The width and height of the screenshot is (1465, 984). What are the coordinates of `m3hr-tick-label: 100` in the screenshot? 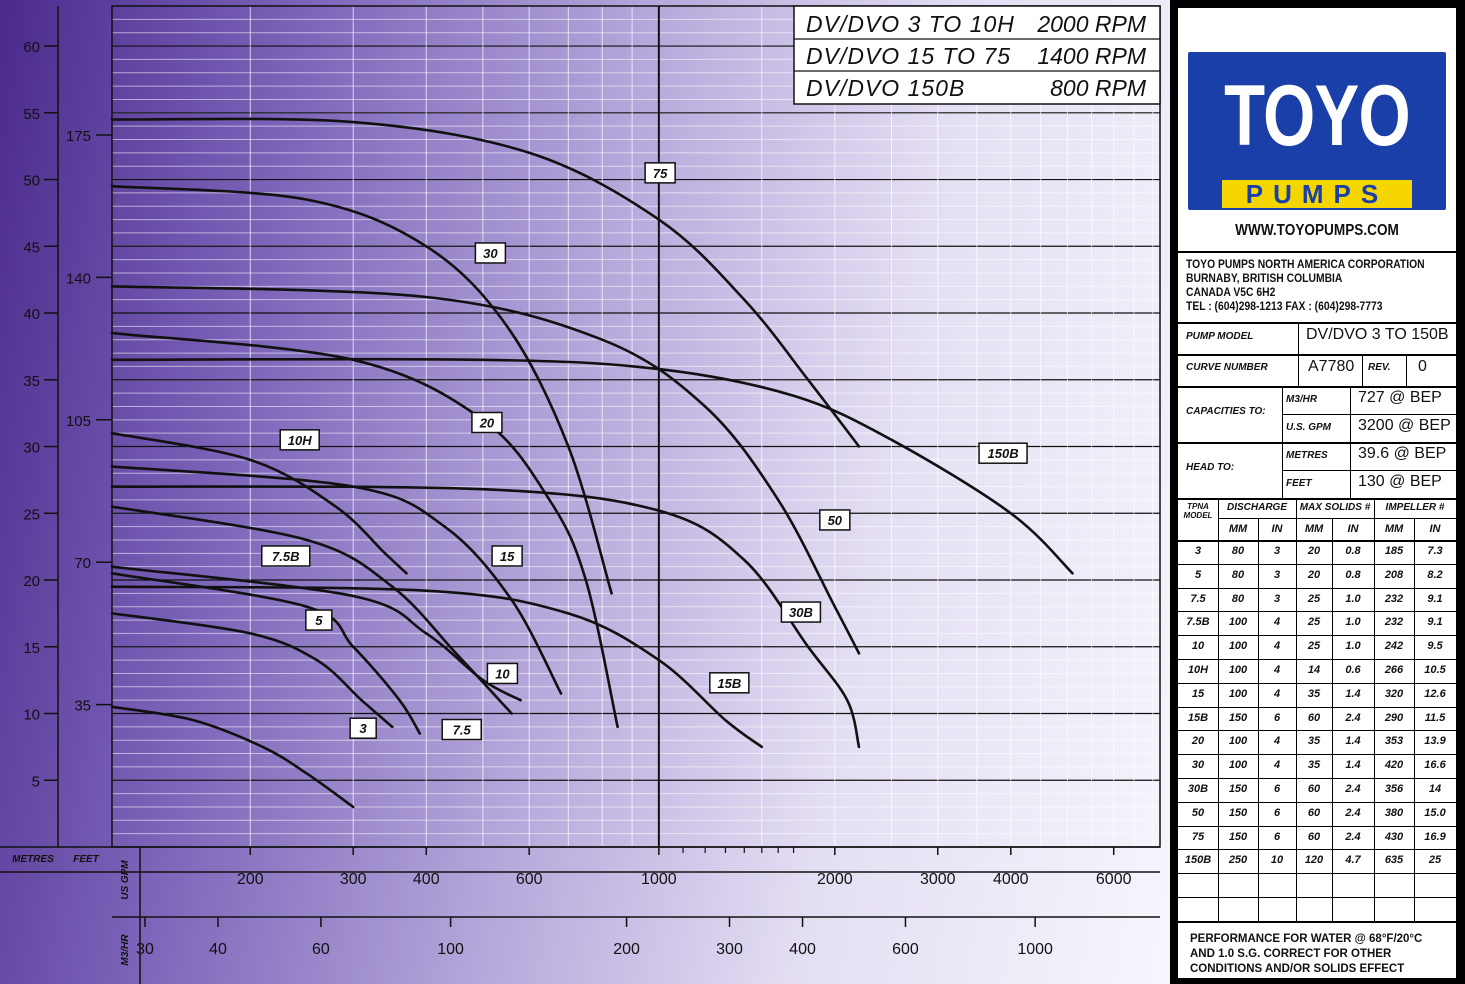 It's located at (450, 949).